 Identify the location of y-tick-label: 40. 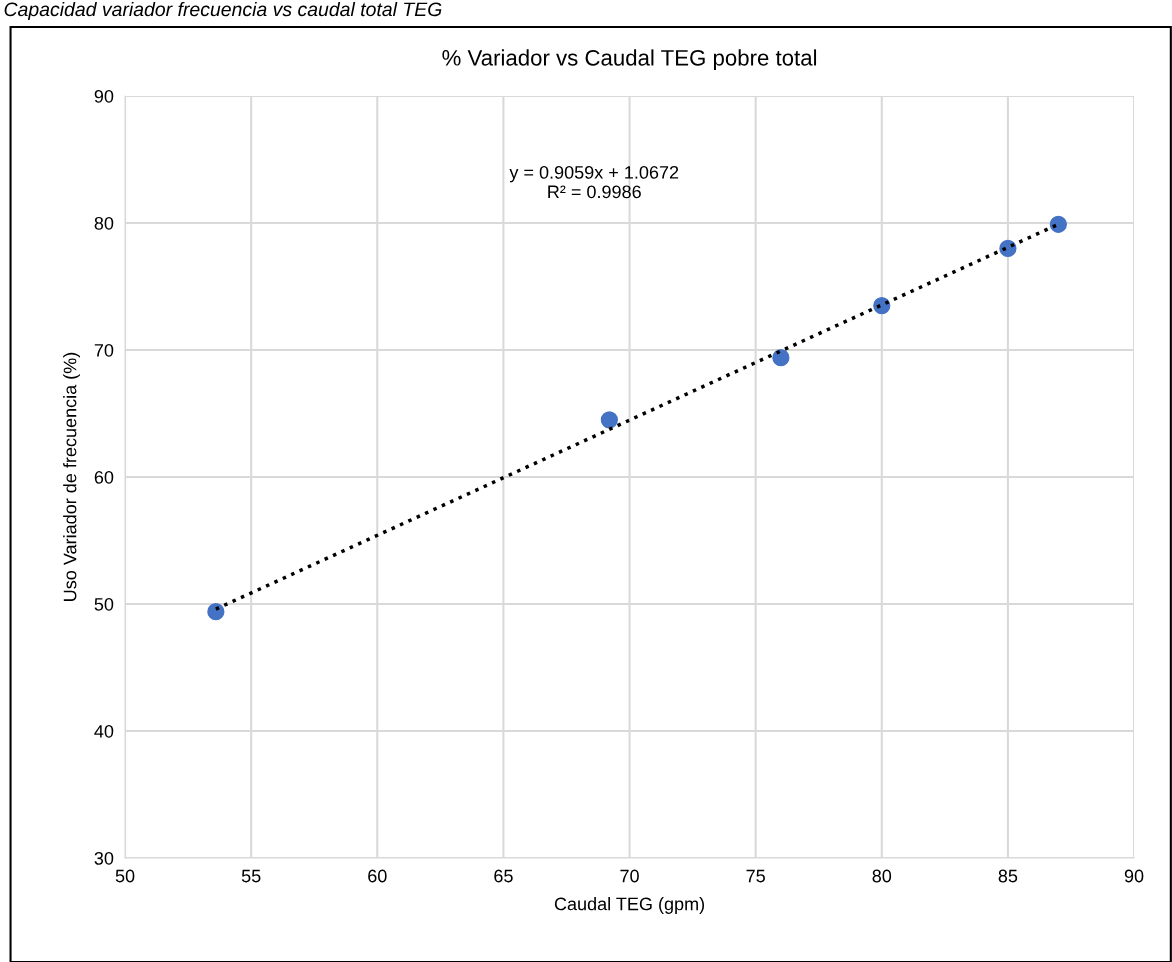
(104, 731).